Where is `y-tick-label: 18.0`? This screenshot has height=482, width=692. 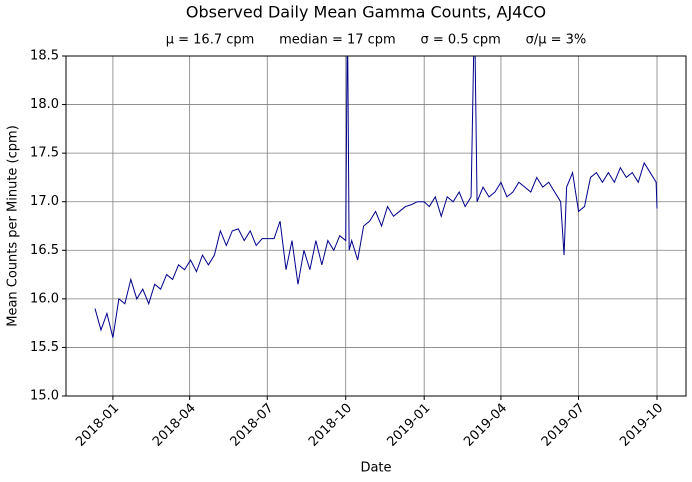 y-tick-label: 18.0 is located at coordinates (44, 104).